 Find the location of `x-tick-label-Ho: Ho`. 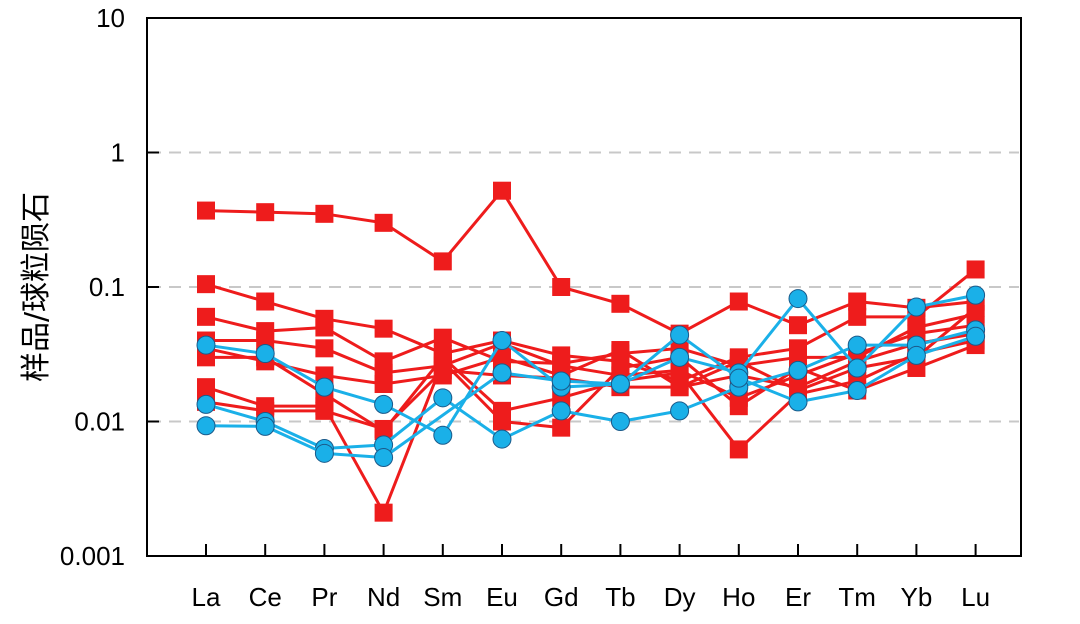

x-tick-label-Ho: Ho is located at coordinates (738, 597).